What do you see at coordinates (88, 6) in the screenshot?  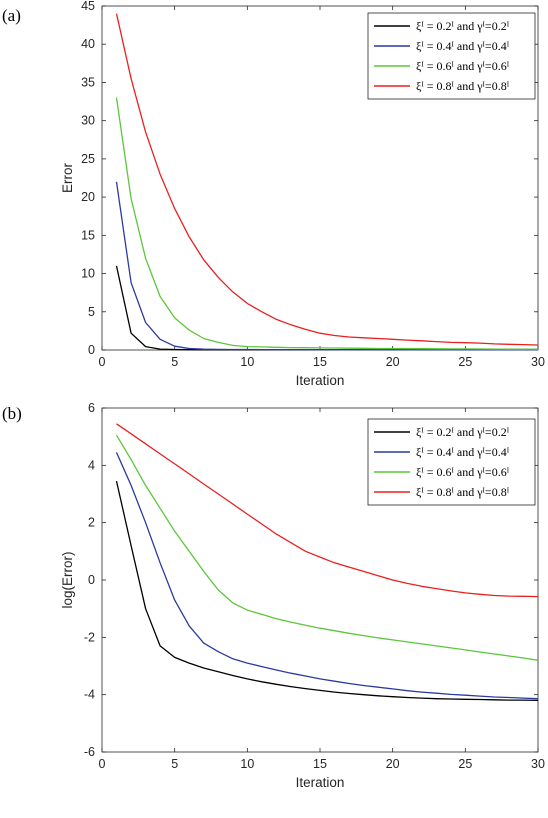 I see `y-tick-label: 45` at bounding box center [88, 6].